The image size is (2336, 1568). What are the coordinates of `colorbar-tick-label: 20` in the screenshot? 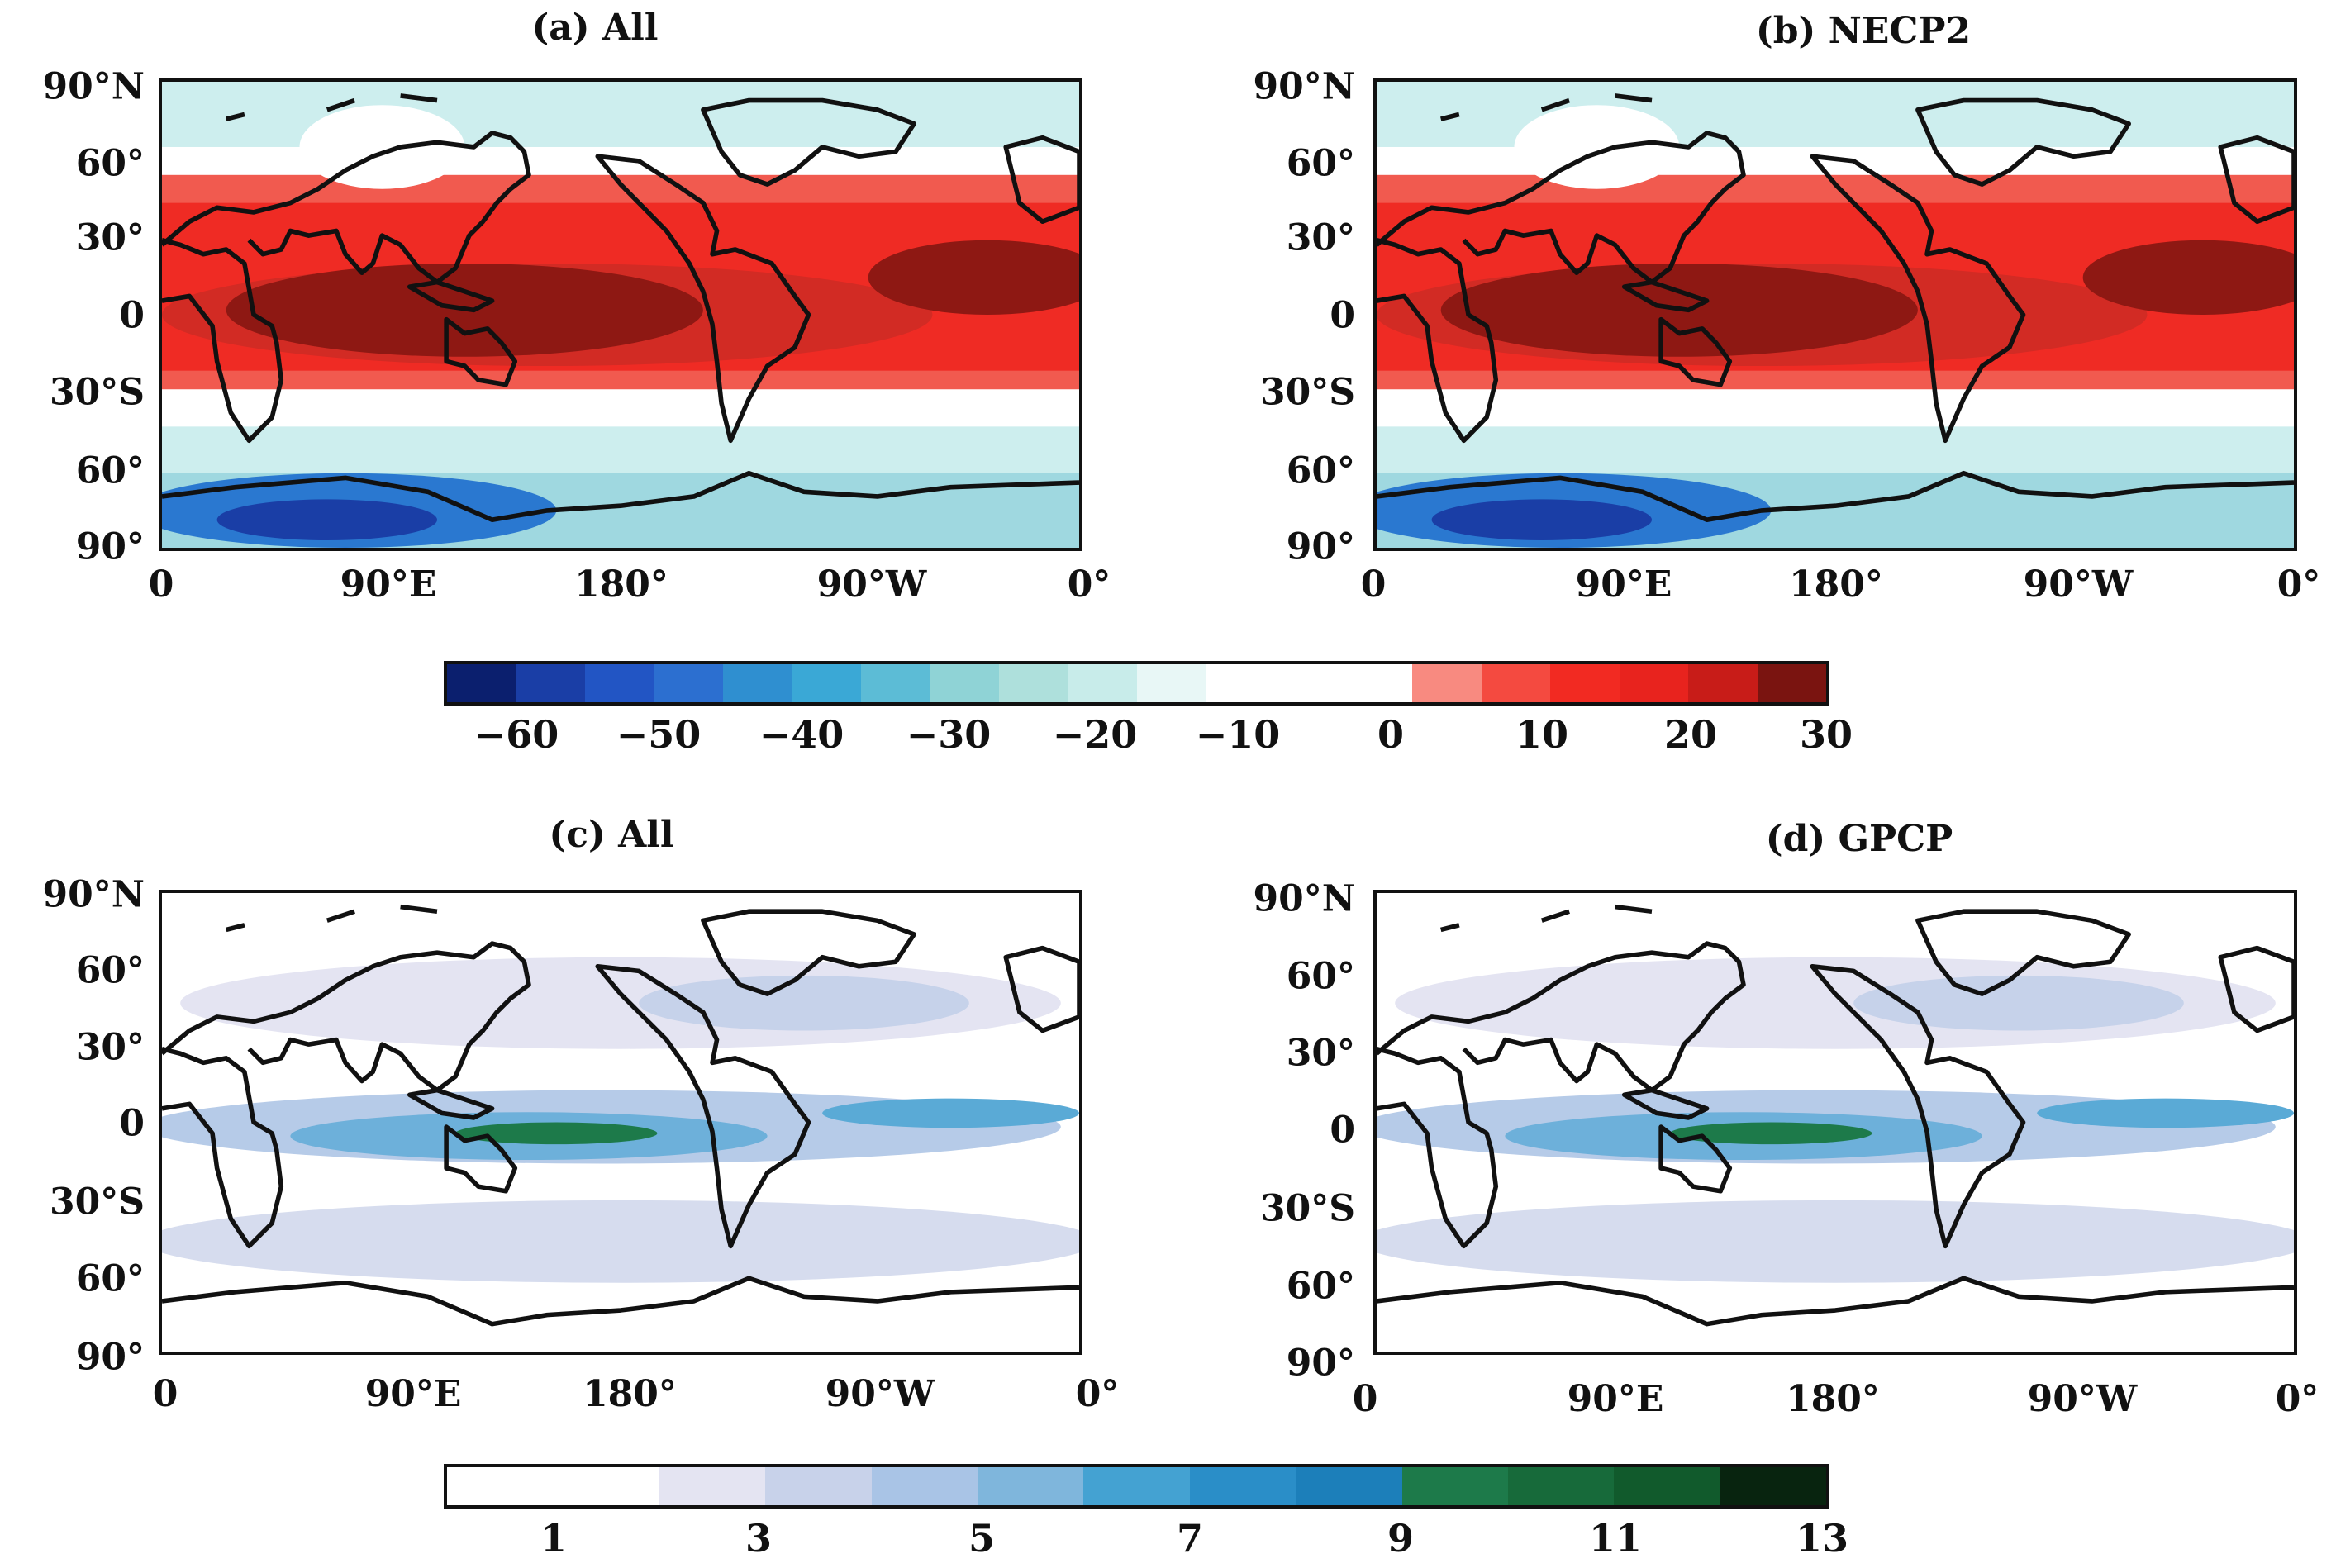 It's located at (1690, 735).